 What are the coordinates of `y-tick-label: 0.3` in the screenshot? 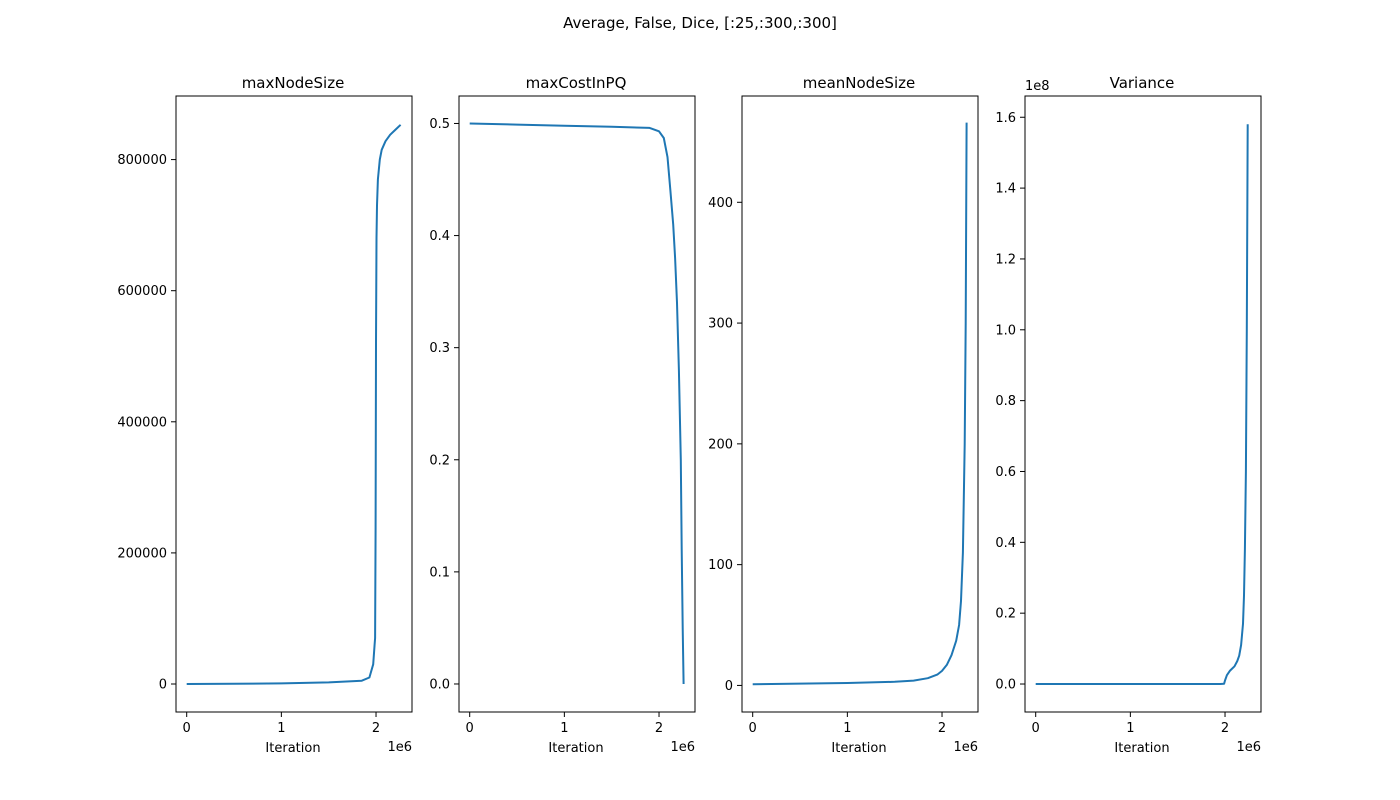 It's located at (439, 348).